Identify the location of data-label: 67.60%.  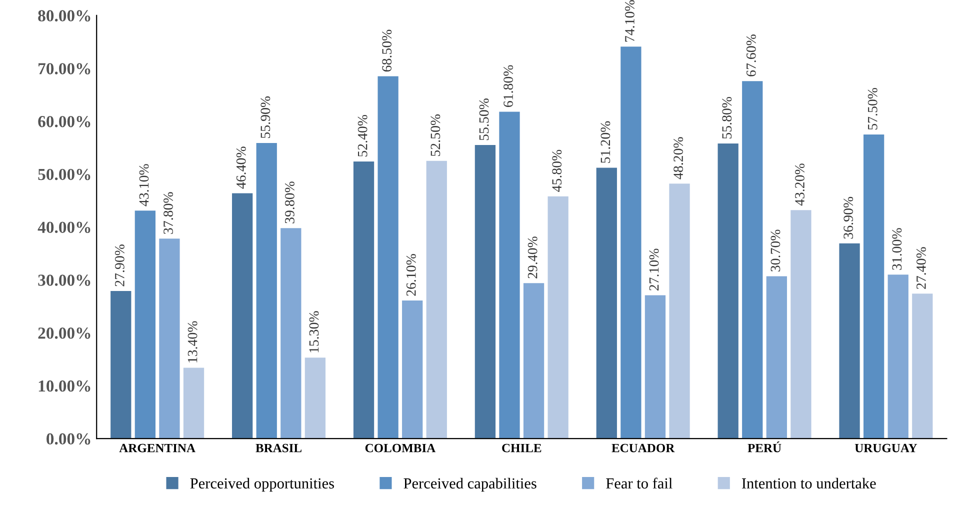
(751, 55).